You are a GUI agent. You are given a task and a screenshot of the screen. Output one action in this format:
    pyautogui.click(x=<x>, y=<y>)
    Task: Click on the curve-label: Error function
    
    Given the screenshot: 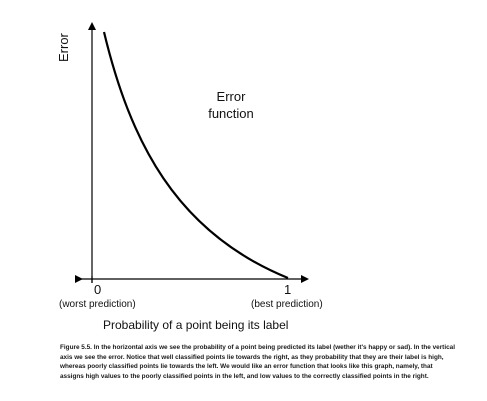 What is the action you would take?
    pyautogui.click(x=231, y=105)
    